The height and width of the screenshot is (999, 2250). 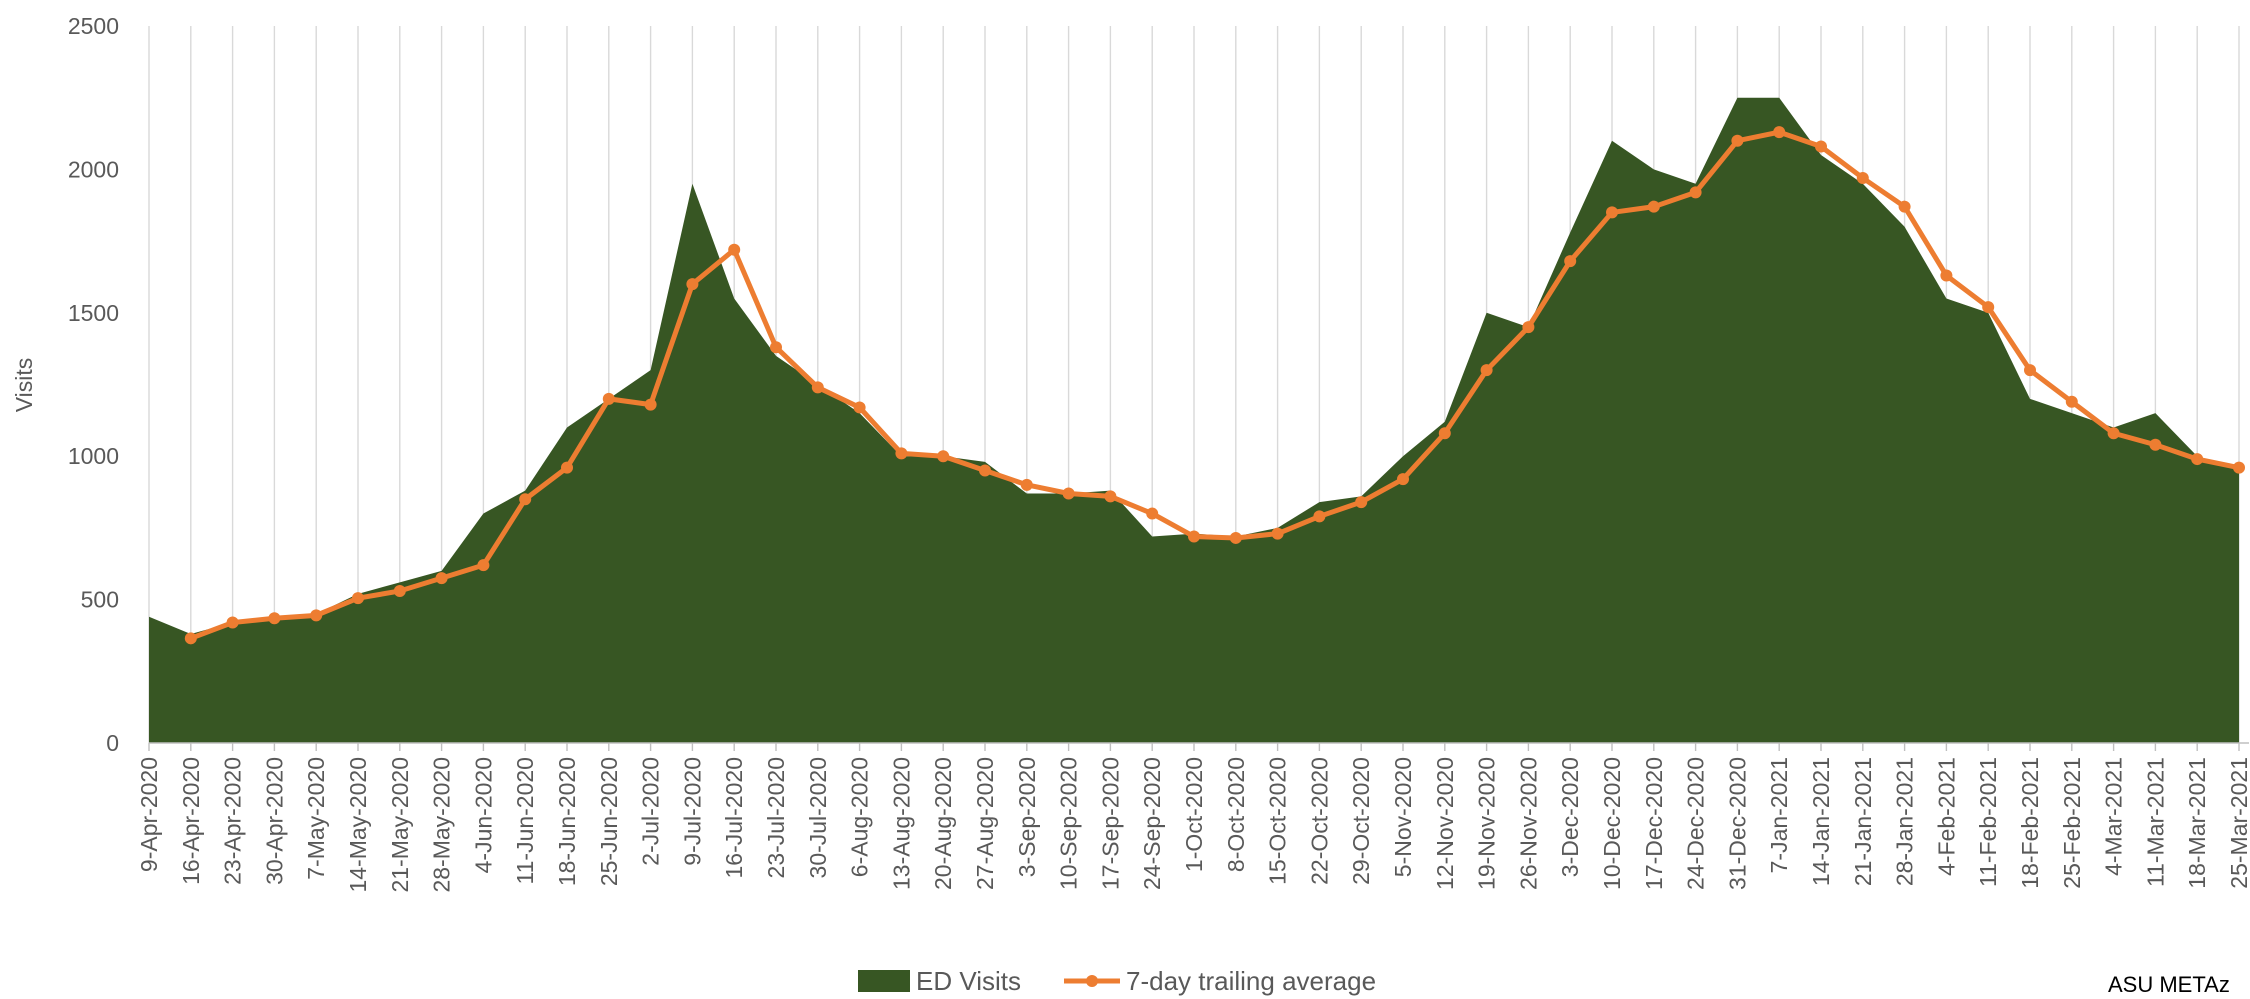 I want to click on x-tick-label: 20-Aug-2020, so click(x=943, y=823).